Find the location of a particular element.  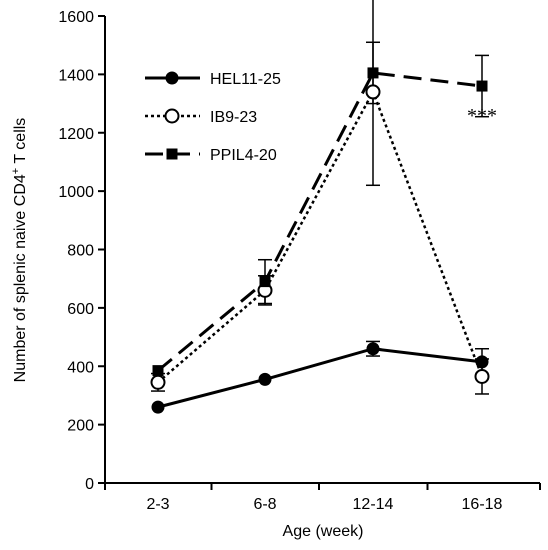

significance-annotation: *** is located at coordinates (482, 116).